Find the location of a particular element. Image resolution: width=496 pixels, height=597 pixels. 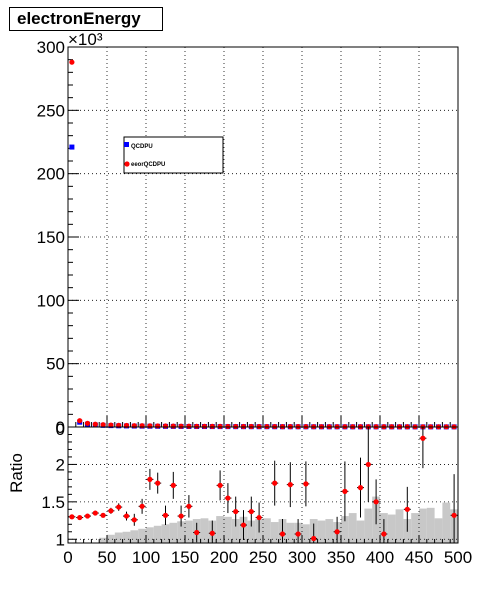

legend-marker-eeorqcdpu is located at coordinates (127, 164).